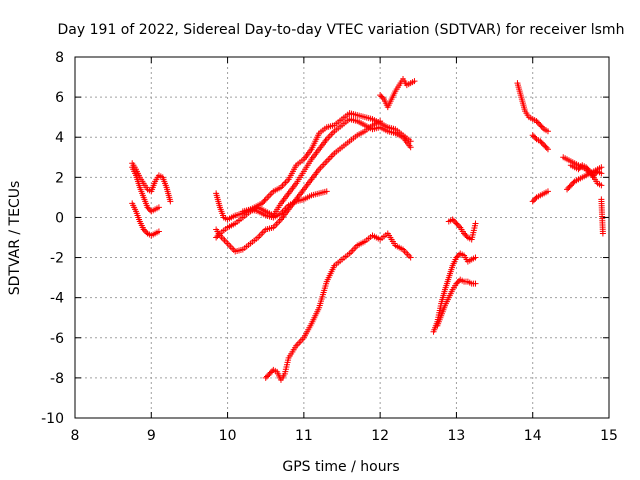  I want to click on x-axis-label: GPS time / hours, so click(340, 467).